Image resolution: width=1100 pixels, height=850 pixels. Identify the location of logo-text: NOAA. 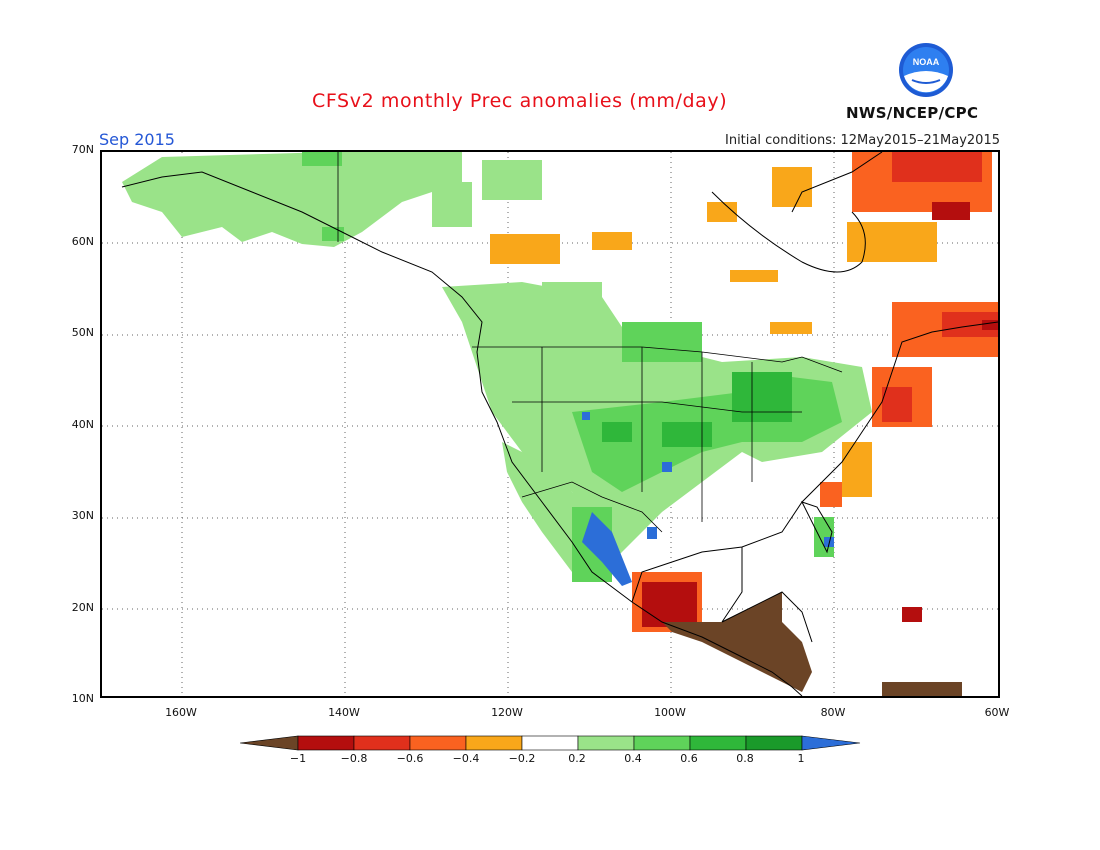
(926, 62).